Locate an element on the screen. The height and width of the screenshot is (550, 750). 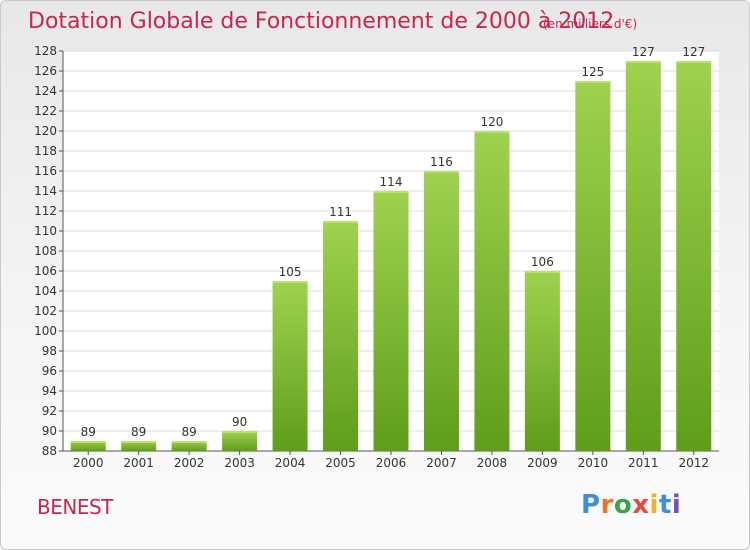
y-tick-label: 92 is located at coordinates (49, 411).